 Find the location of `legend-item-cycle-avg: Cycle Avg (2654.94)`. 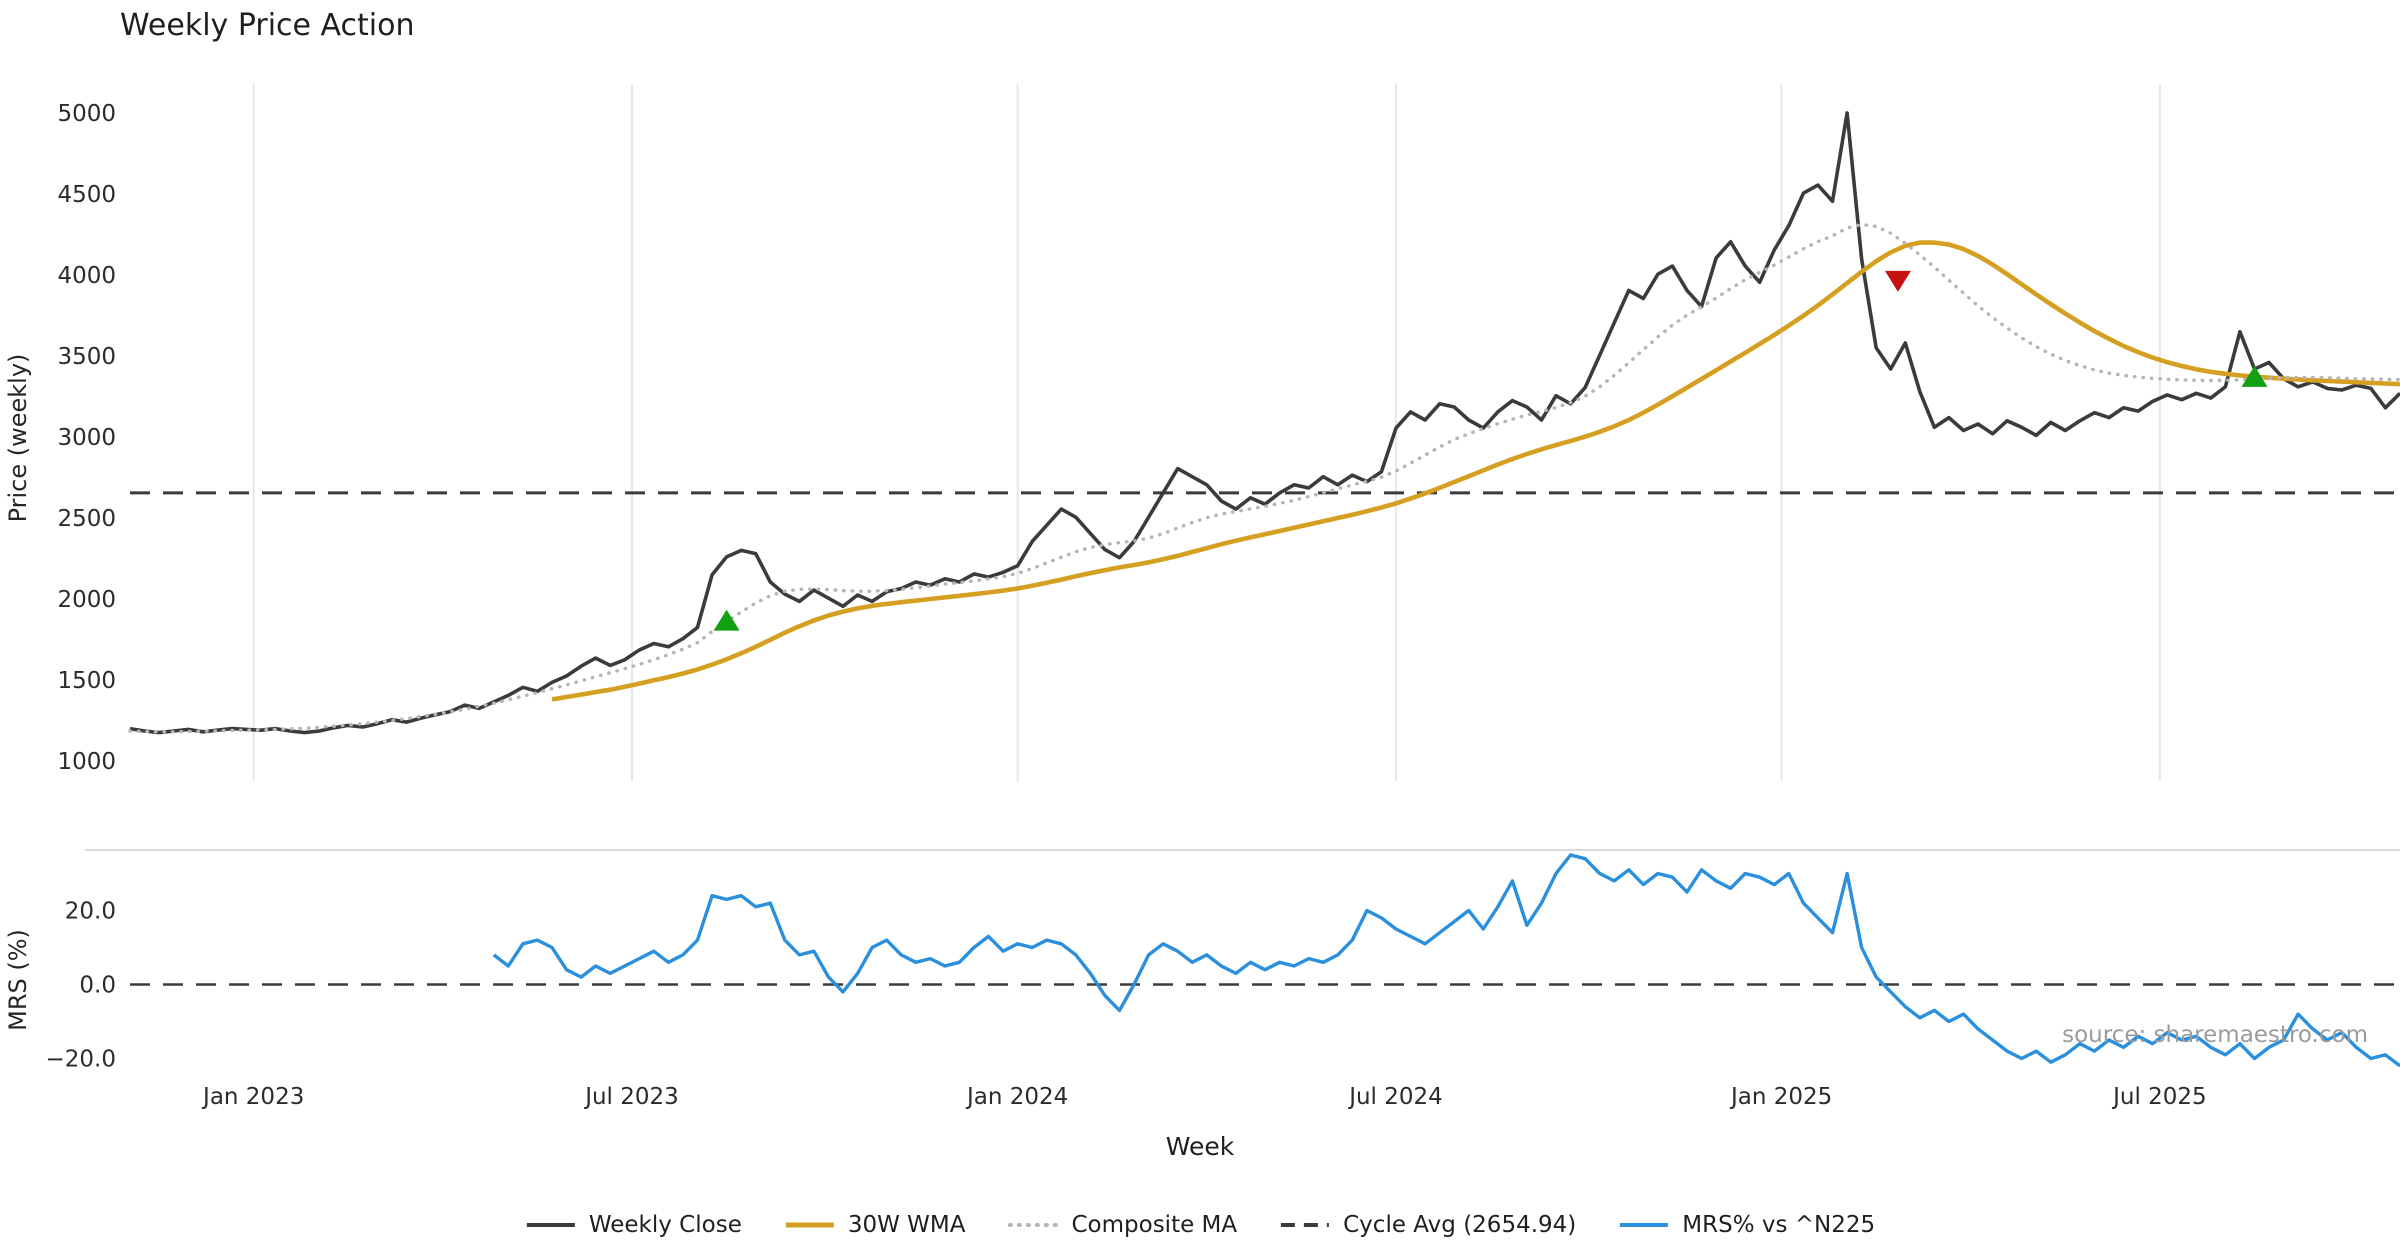

legend-item-cycle-avg: Cycle Avg (2654.94) is located at coordinates (1427, 1225).